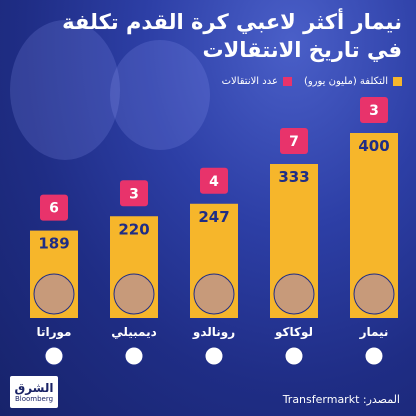  What do you see at coordinates (54, 356) in the screenshot?
I see `atletico-madrid-crest-icon` at bounding box center [54, 356].